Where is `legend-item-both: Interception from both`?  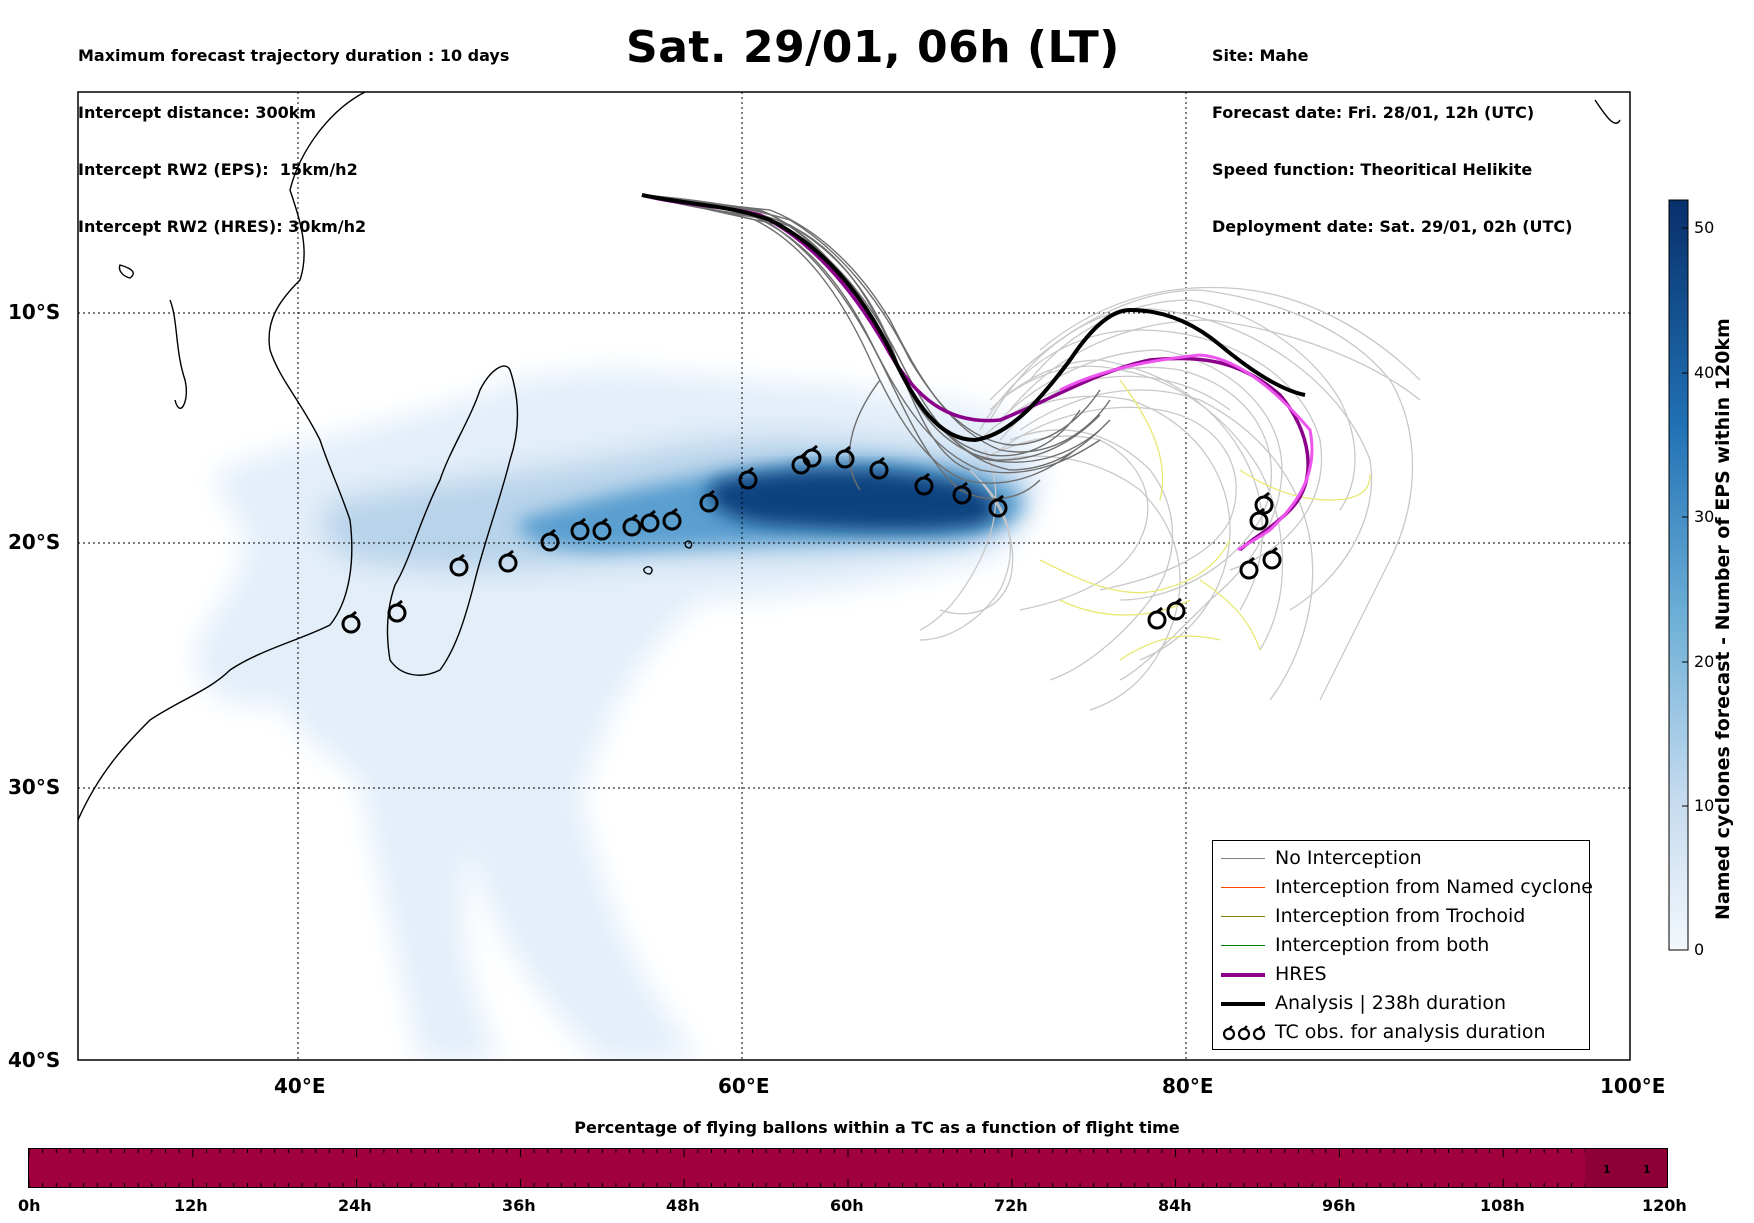 legend-item-both: Interception from both is located at coordinates (1401, 946).